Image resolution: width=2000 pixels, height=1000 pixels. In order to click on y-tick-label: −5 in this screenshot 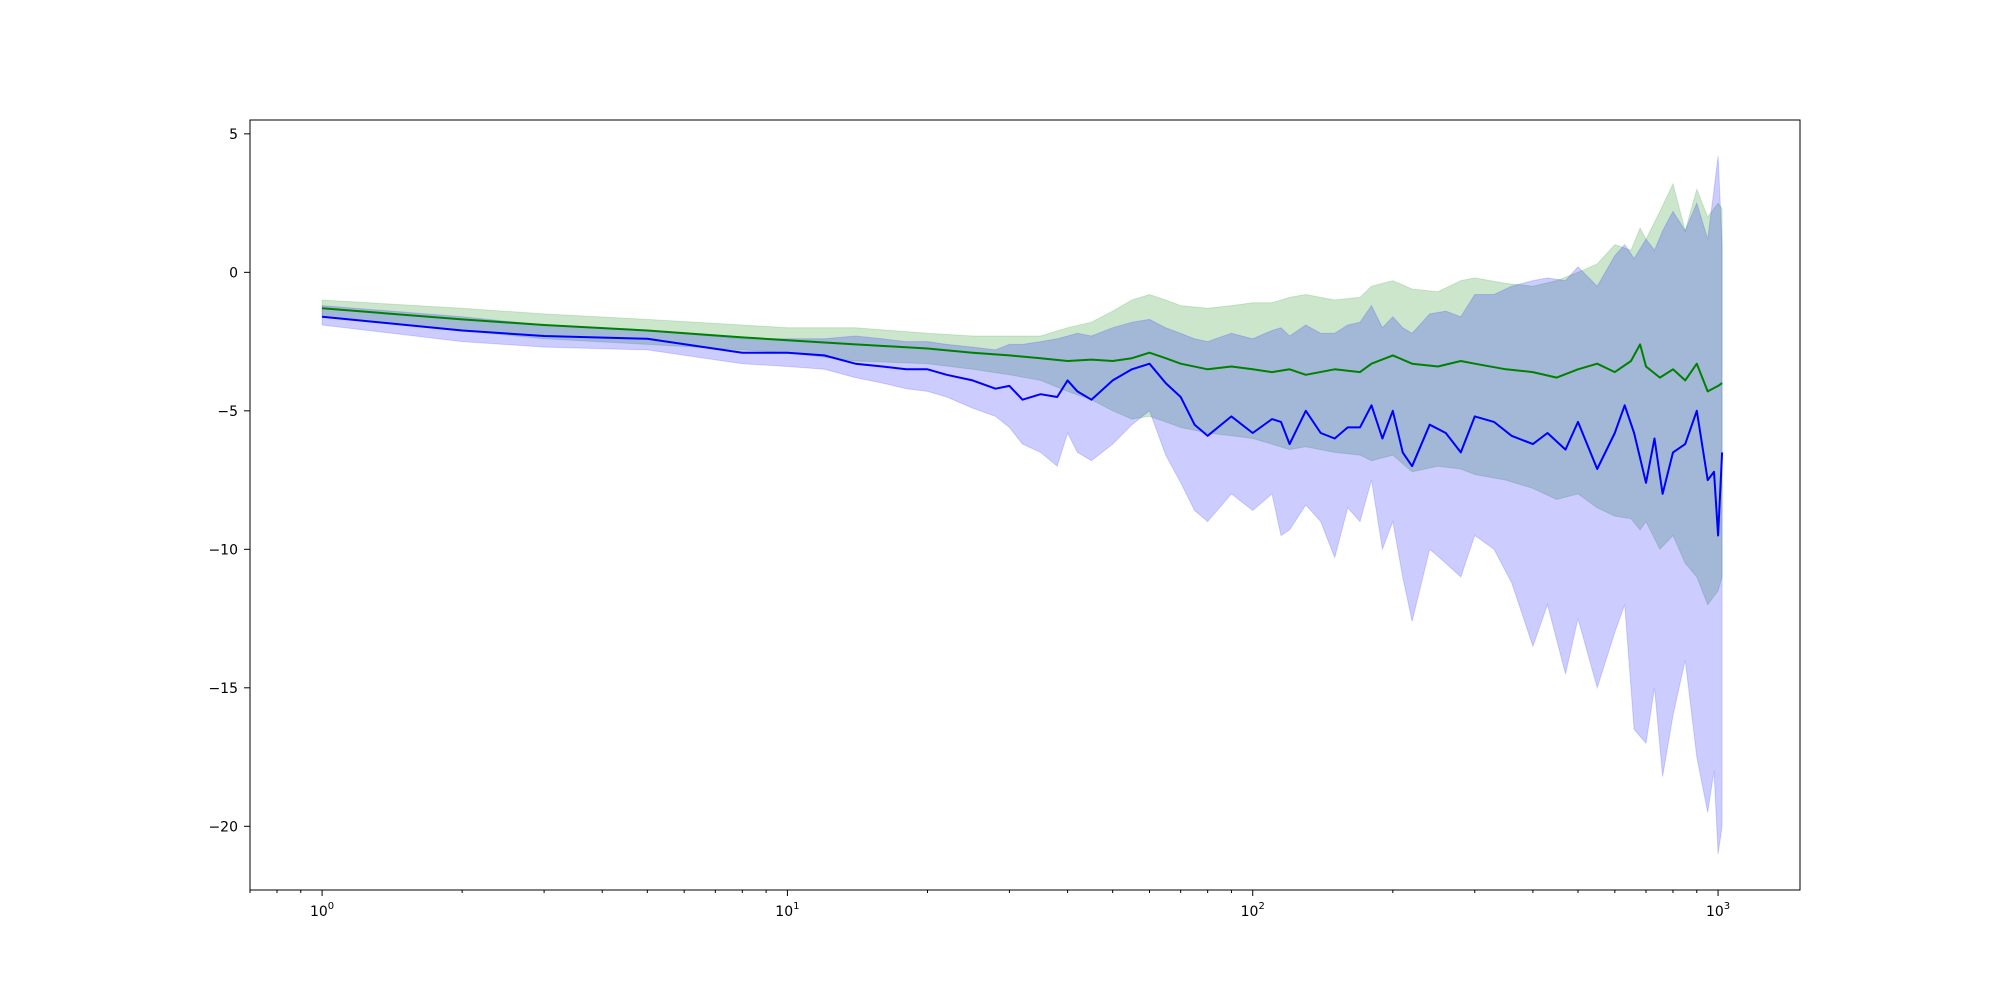, I will do `click(227, 412)`.